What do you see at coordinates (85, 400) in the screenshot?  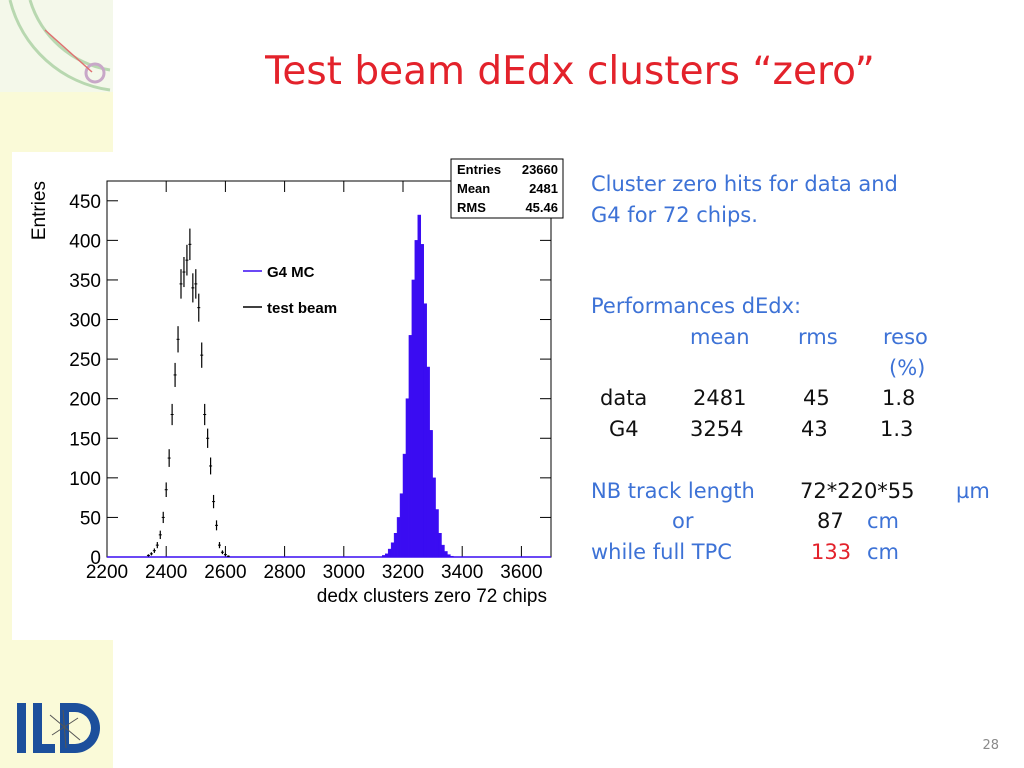 I see `y-tick-label: 200` at bounding box center [85, 400].